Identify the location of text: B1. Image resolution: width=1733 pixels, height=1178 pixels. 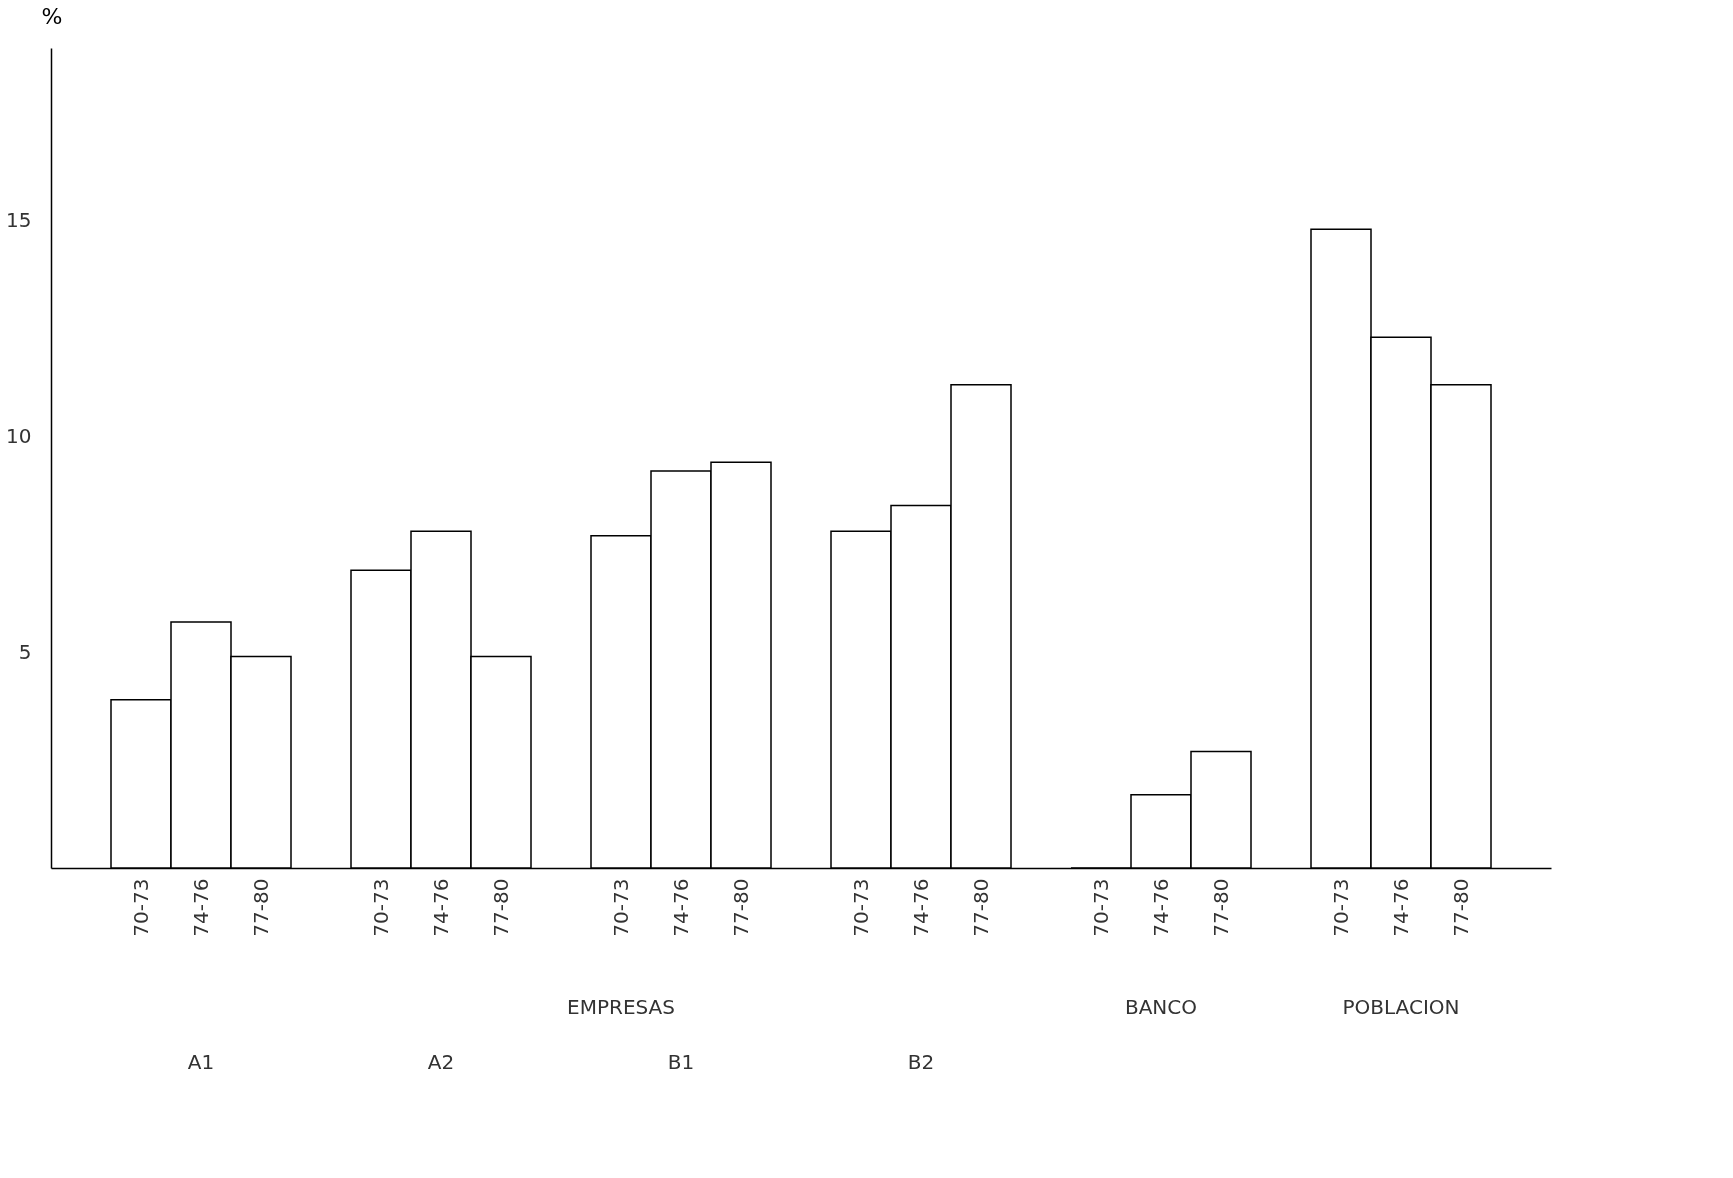
(681, 1062).